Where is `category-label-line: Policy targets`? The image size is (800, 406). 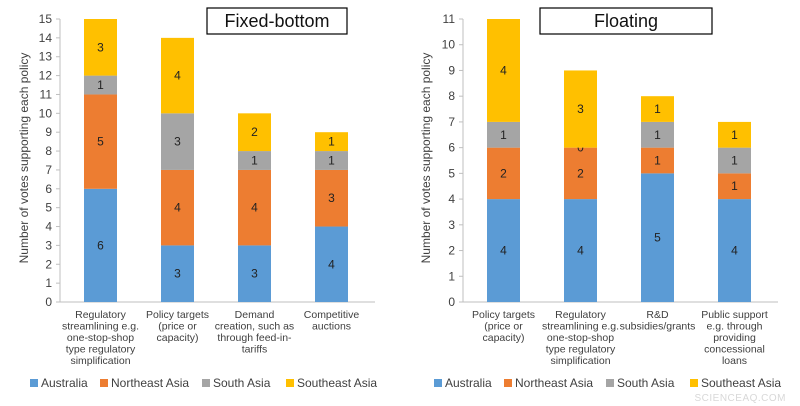 category-label-line: Policy targets is located at coordinates (503, 315).